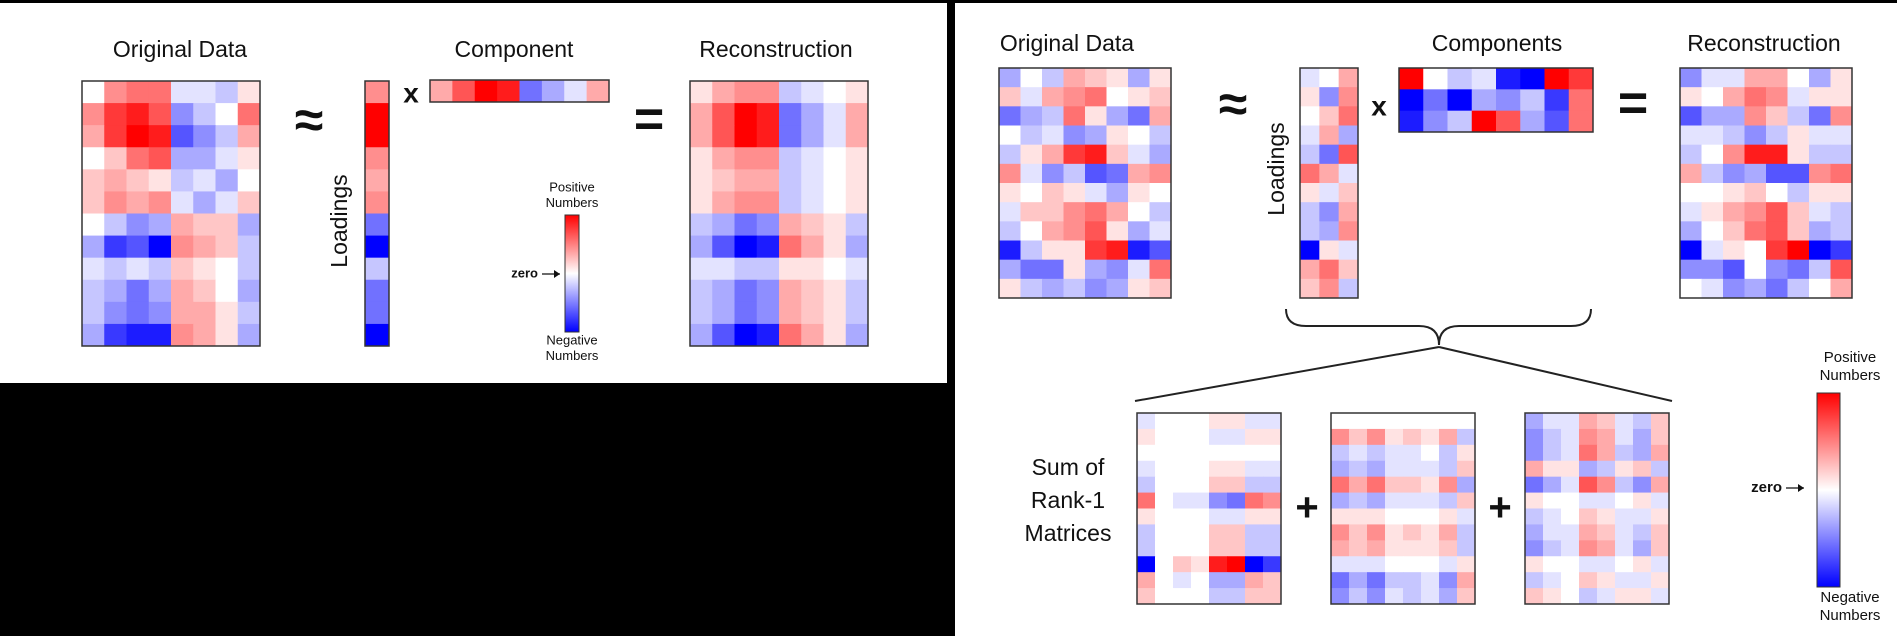  Describe the element at coordinates (572, 186) in the screenshot. I see `colorbar-label: Positive` at that location.